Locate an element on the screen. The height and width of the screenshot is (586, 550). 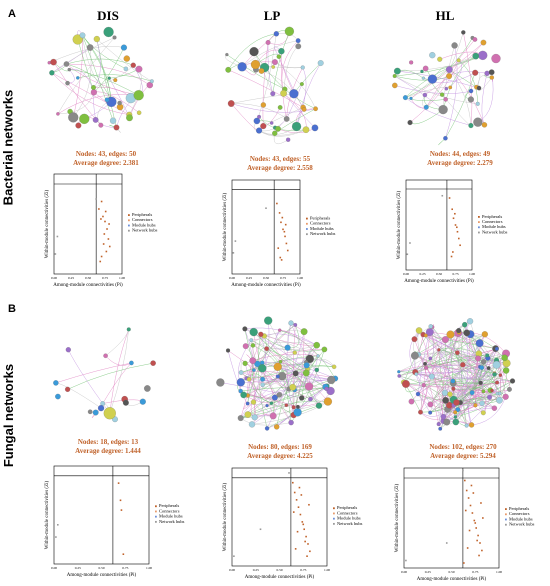
x-tick-label: 0.75 is located at coordinates (475, 572).